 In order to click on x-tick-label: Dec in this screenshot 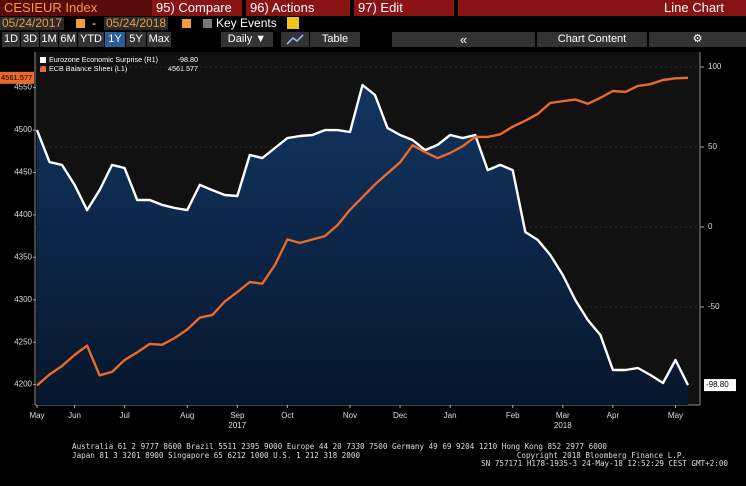, I will do `click(400, 415)`.